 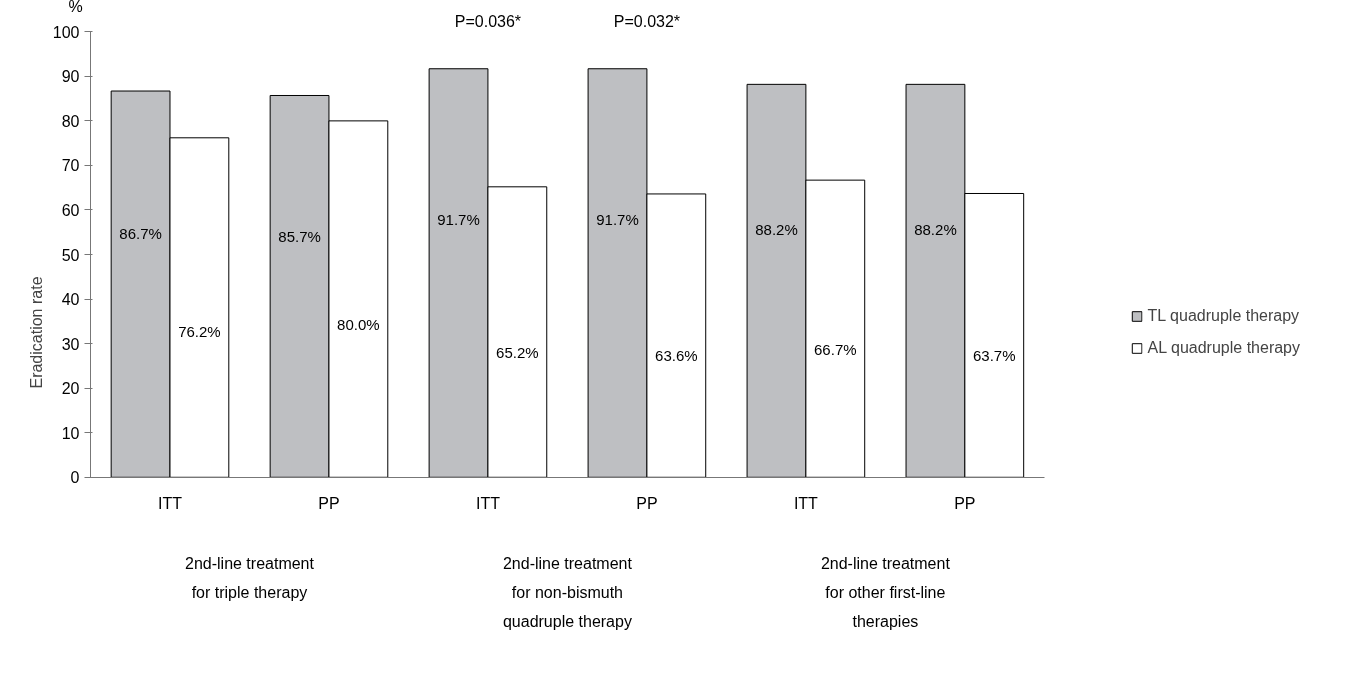 I want to click on legend-label: AL quadruple therapy, so click(x=1223, y=348).